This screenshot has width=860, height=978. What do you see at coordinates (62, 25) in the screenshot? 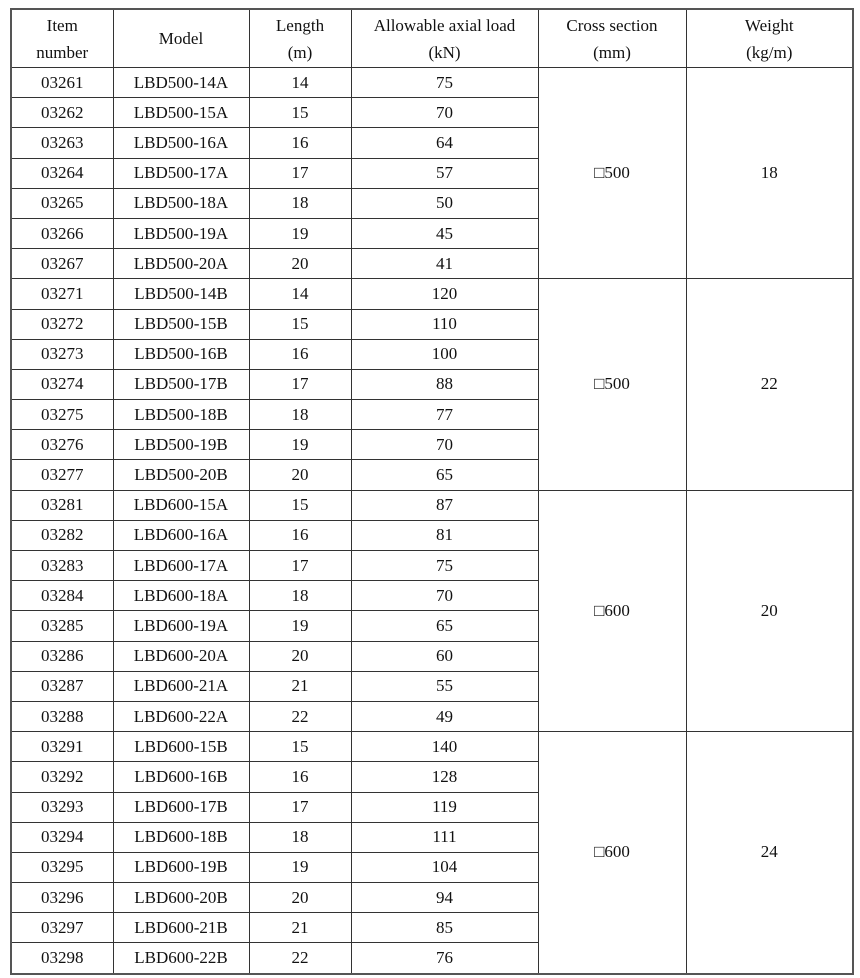
I see `header-text: Item` at bounding box center [62, 25].